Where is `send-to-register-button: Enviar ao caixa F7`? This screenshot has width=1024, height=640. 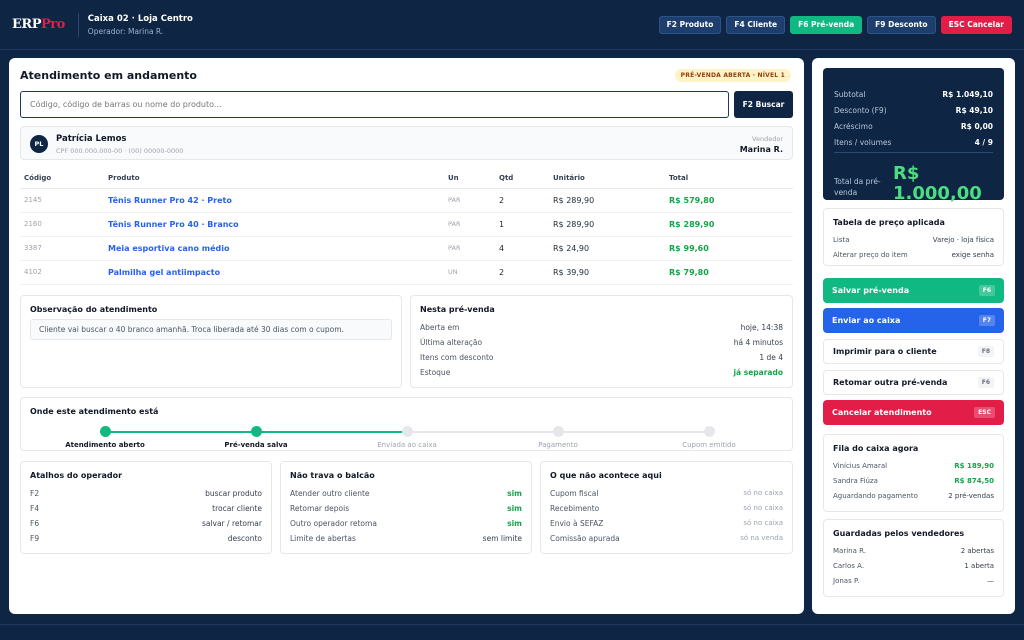
send-to-register-button: Enviar ao caixa F7 is located at coordinates (913, 320).